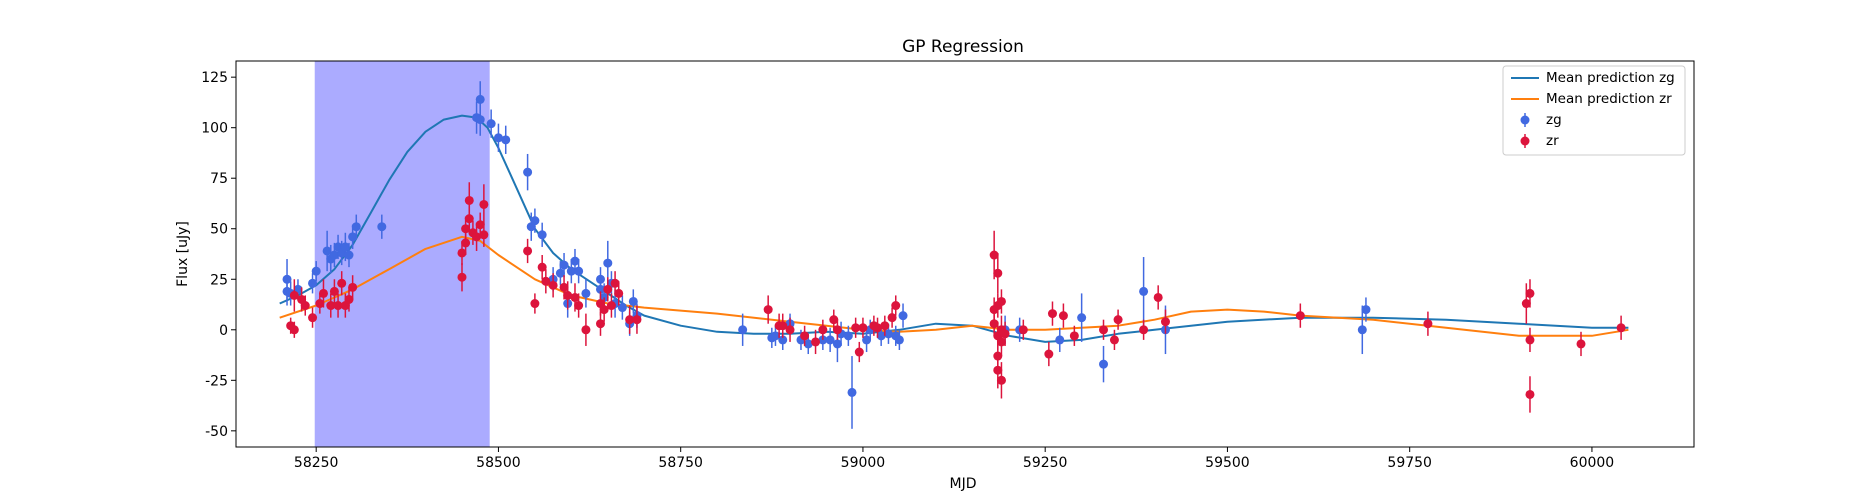 This screenshot has height=500, width=1875. What do you see at coordinates (1610, 78) in the screenshot?
I see `legend-label-zg-line: Mean prediction zg` at bounding box center [1610, 78].